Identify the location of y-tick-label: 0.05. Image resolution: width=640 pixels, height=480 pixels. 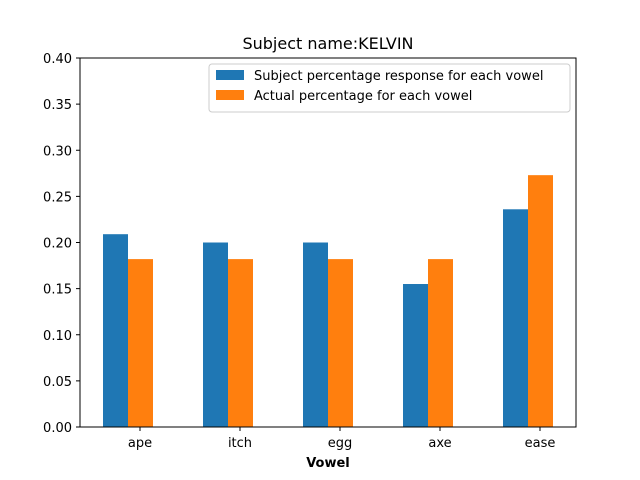
(57, 382).